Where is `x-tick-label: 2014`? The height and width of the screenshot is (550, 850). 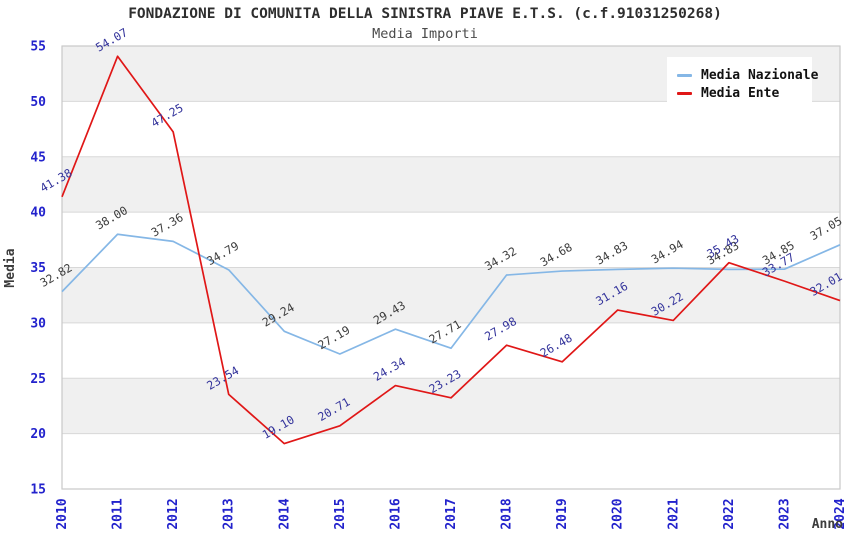 x-tick-label: 2014 is located at coordinates (284, 513).